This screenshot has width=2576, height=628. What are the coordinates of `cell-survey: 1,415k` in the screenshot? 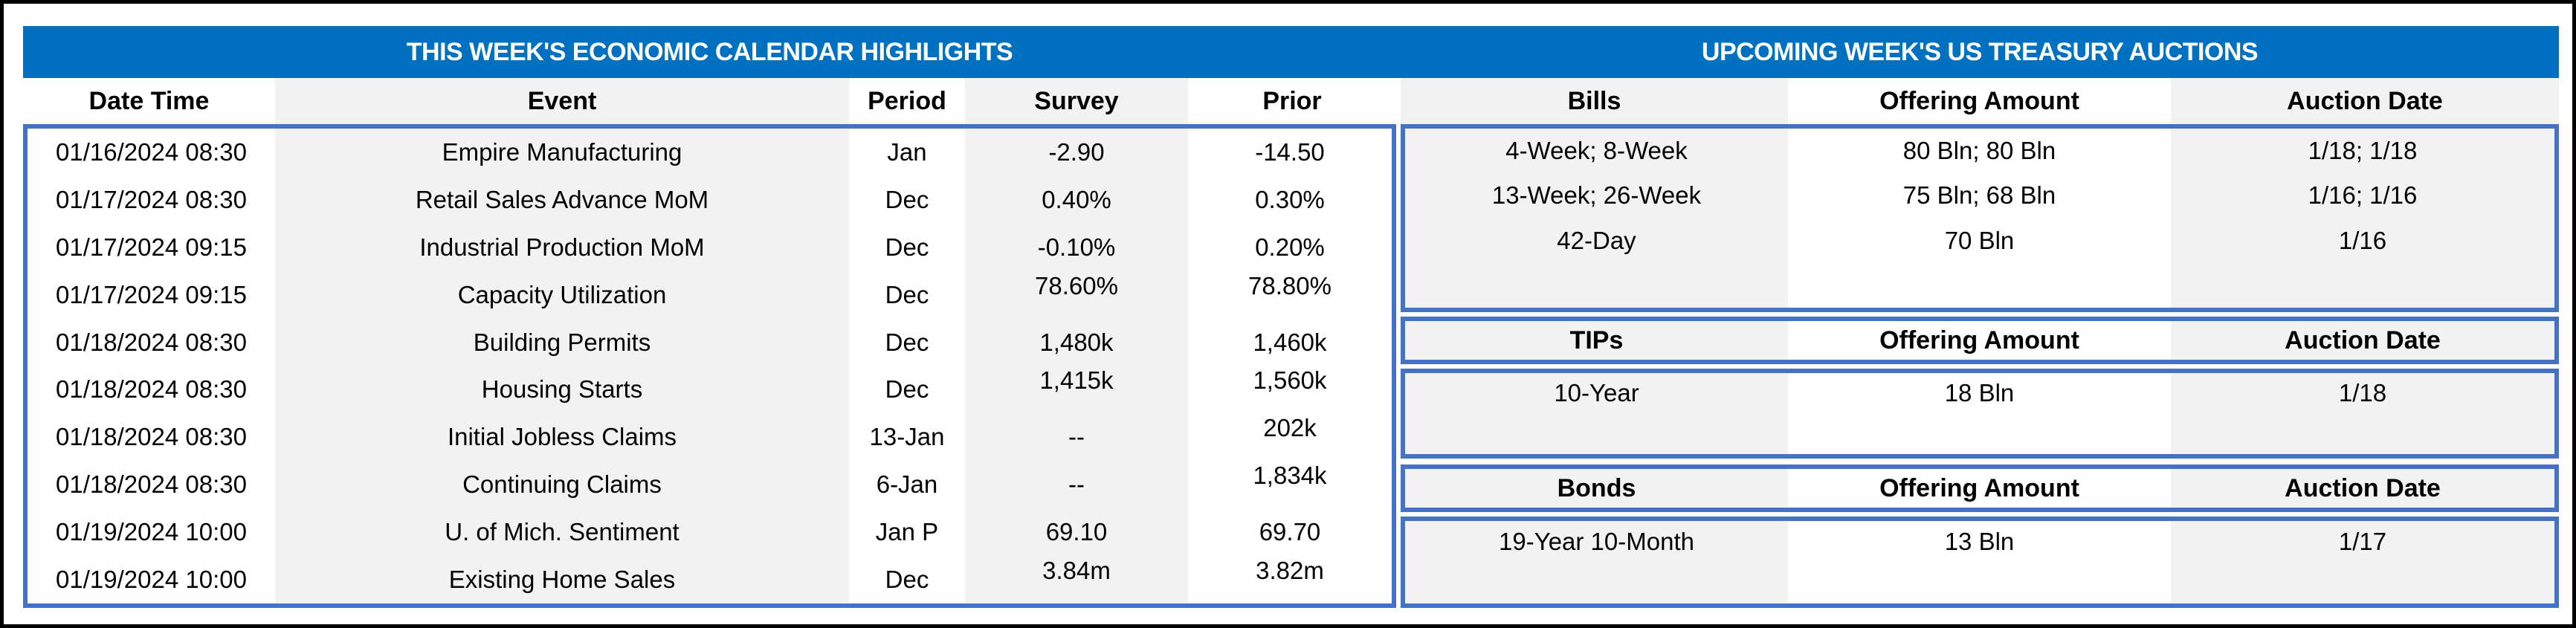 It's located at (1076, 390).